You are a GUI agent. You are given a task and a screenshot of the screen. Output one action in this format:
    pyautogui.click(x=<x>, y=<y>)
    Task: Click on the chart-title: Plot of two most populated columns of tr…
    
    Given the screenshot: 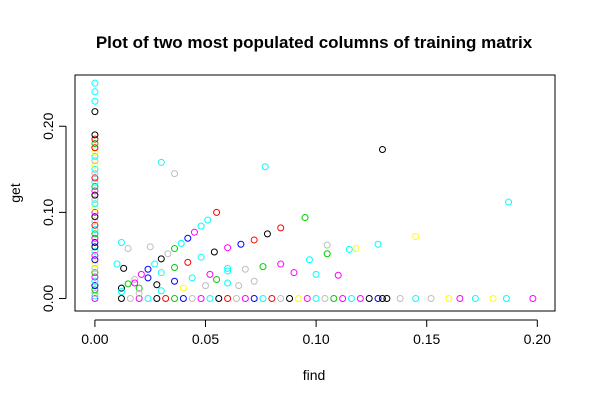 What is the action you would take?
    pyautogui.click(x=314, y=42)
    